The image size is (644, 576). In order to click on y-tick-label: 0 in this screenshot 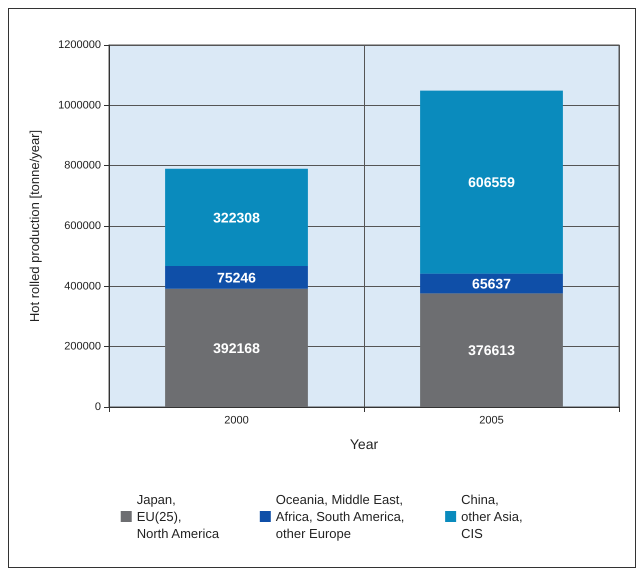, I will do `click(97, 407)`.